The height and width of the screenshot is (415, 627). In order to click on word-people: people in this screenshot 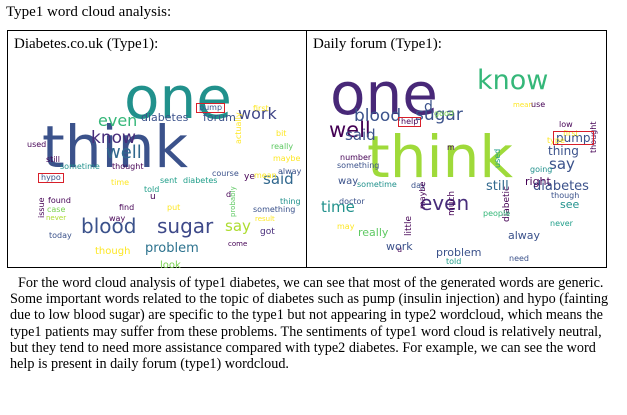, I will do `click(497, 214)`.